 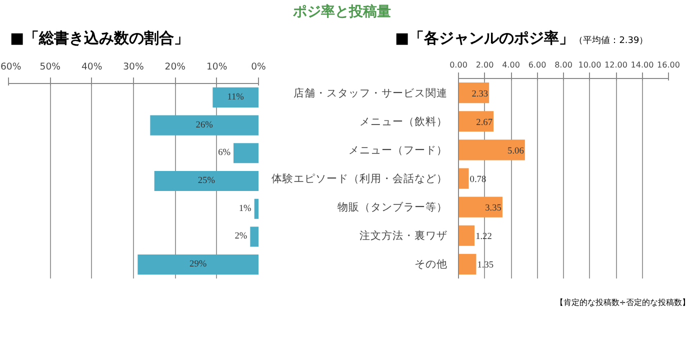 I want to click on data-label: 2%, so click(x=241, y=237).